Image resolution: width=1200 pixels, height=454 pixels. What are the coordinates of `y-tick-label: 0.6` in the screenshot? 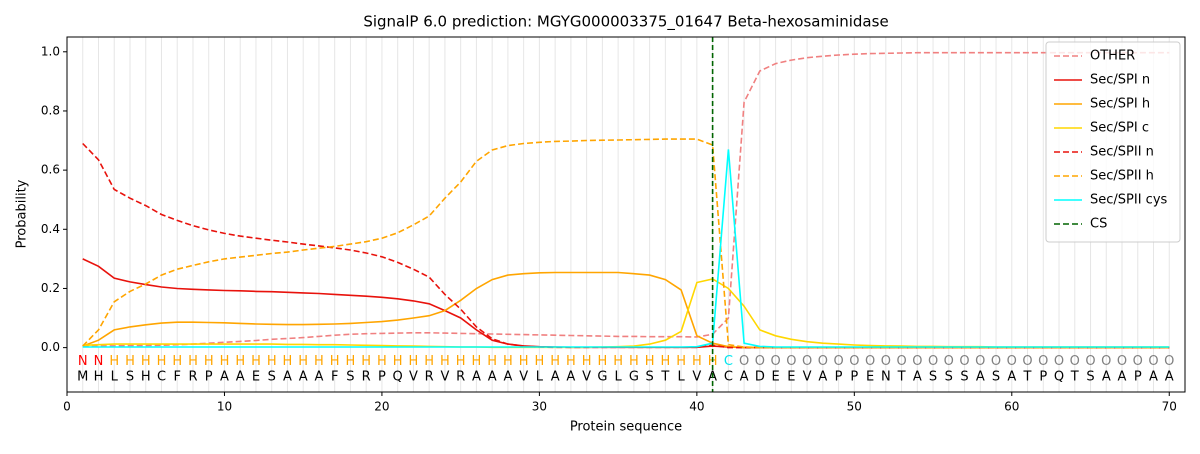 It's located at (50, 170).